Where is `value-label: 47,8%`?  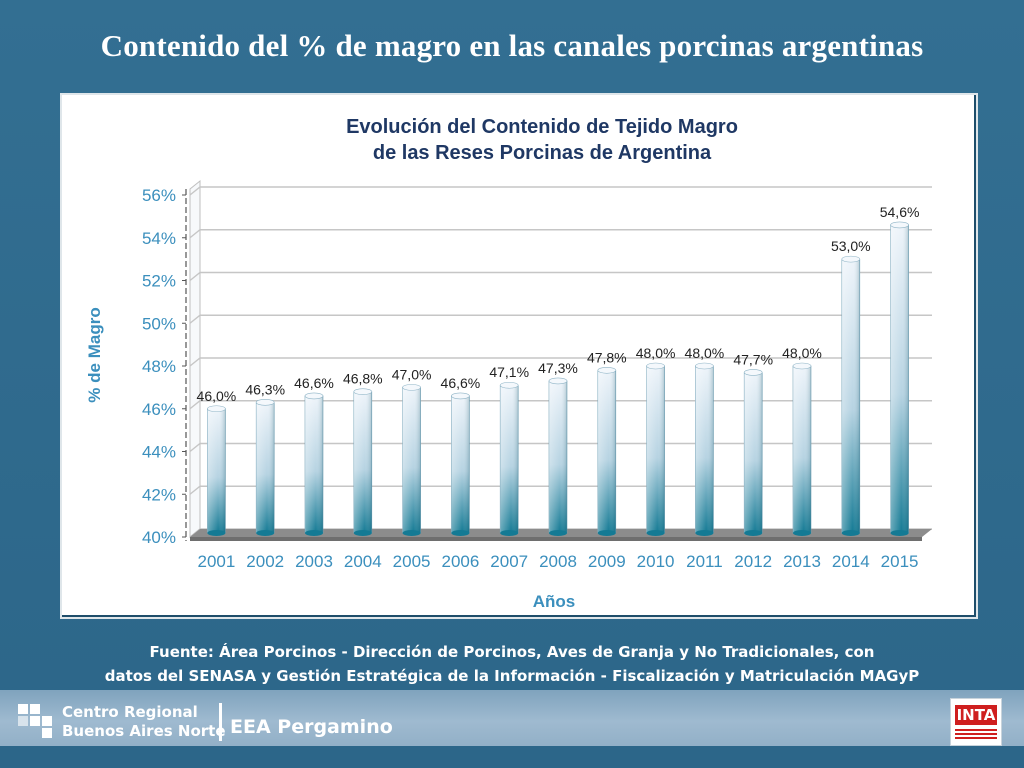
value-label: 47,8% is located at coordinates (607, 357).